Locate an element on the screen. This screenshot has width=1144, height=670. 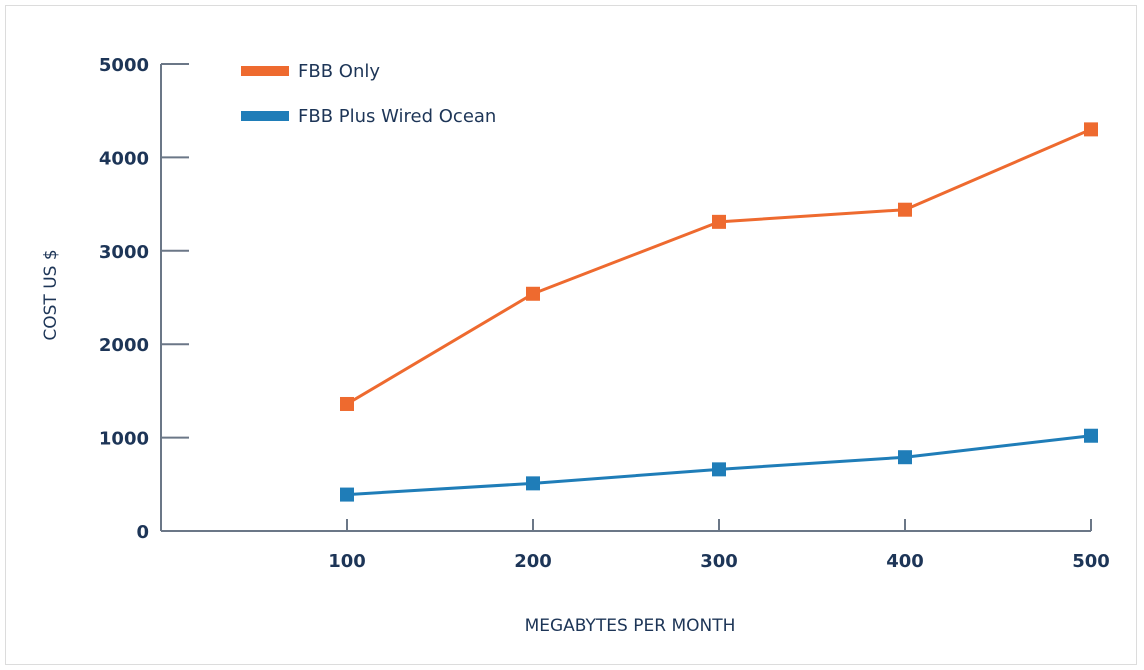
y-tick-label-3000: 3000 is located at coordinates (124, 252).